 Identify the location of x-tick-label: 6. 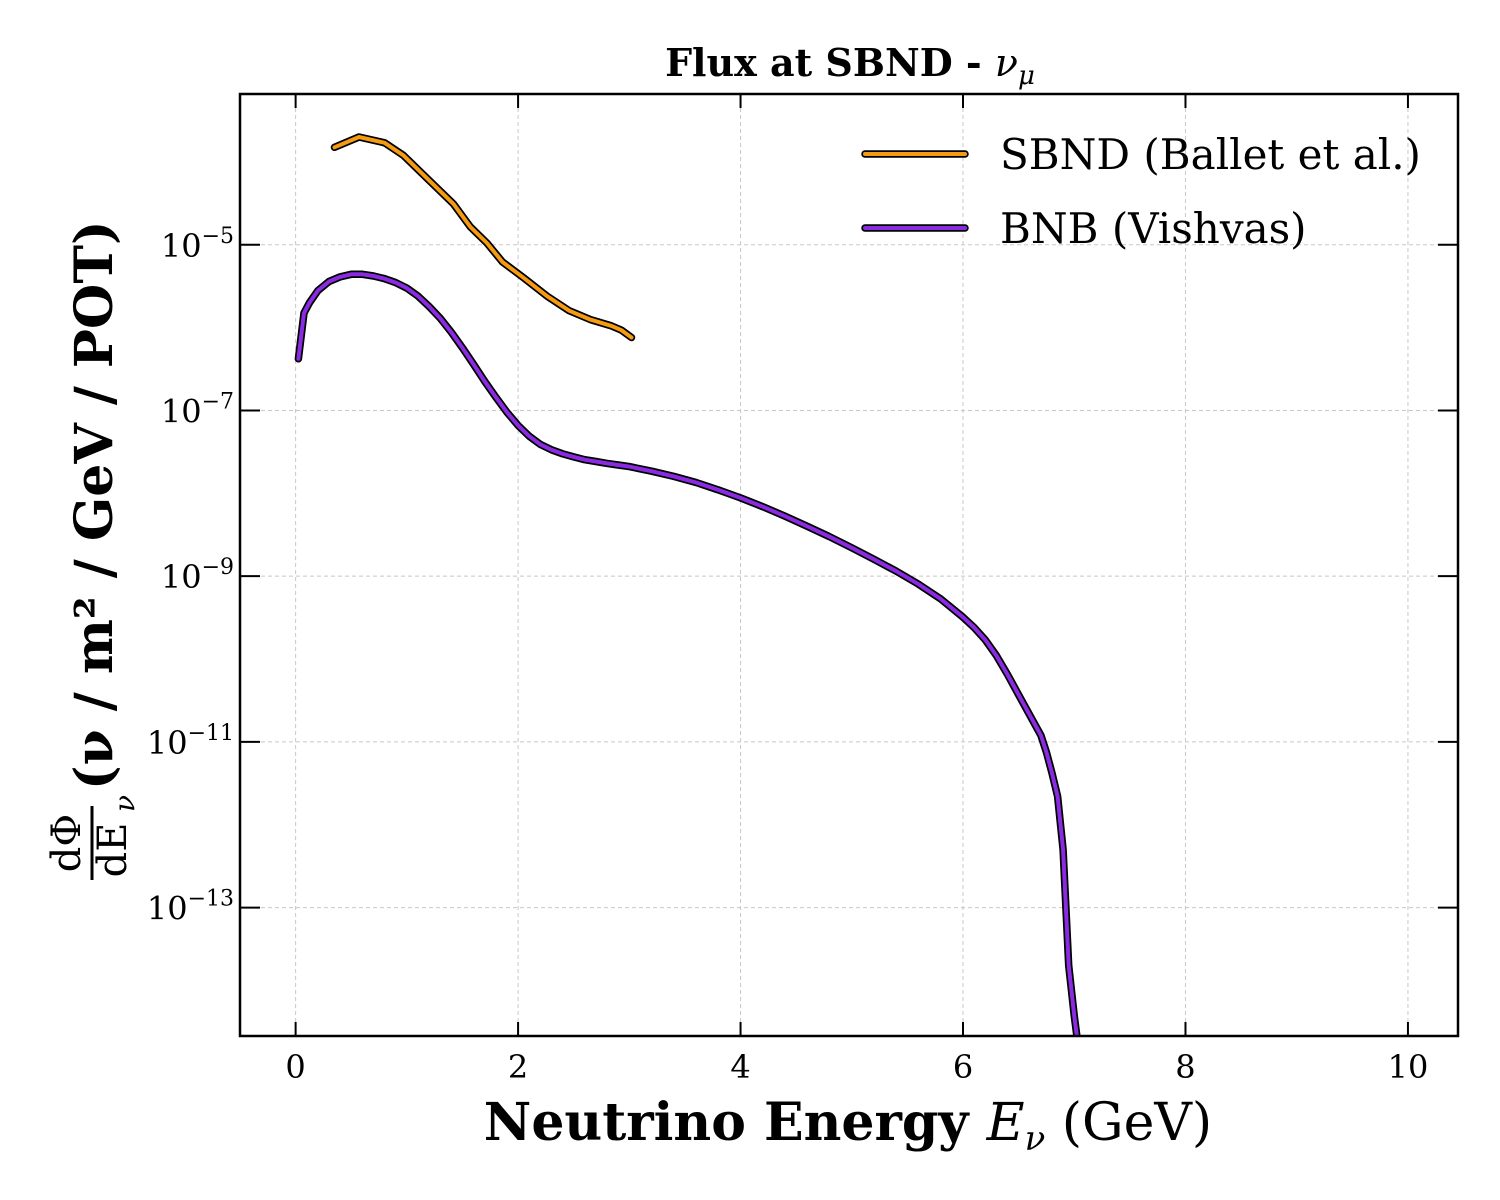
(963, 1067).